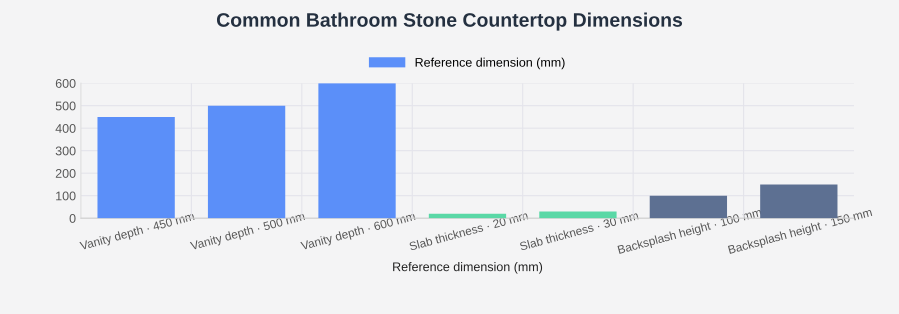  What do you see at coordinates (66, 151) in the screenshot?
I see `y-tick-label: 300` at bounding box center [66, 151].